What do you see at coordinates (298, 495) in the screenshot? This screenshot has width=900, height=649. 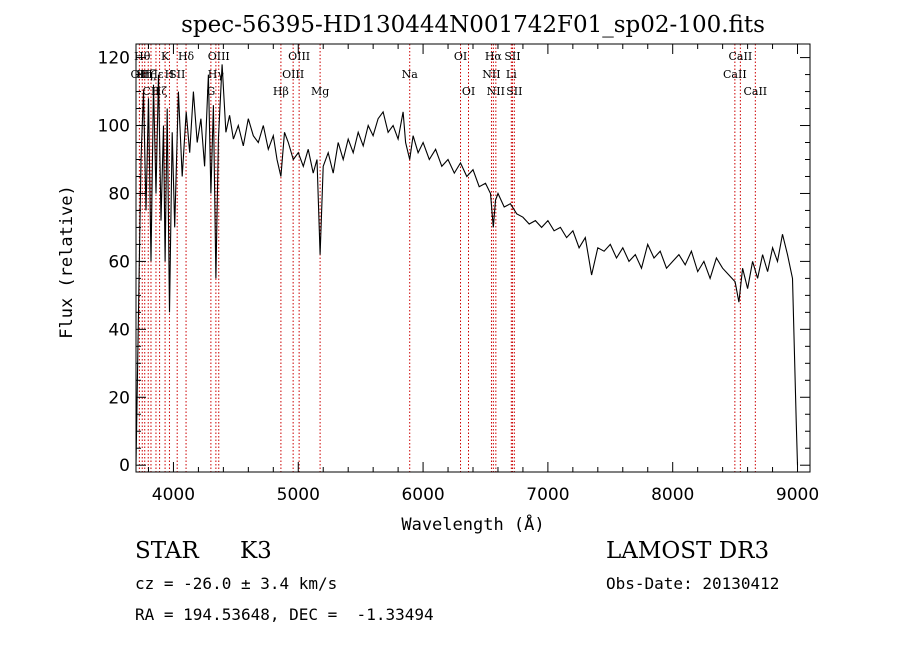 I see `x-tick-label-1: 5000` at bounding box center [298, 495].